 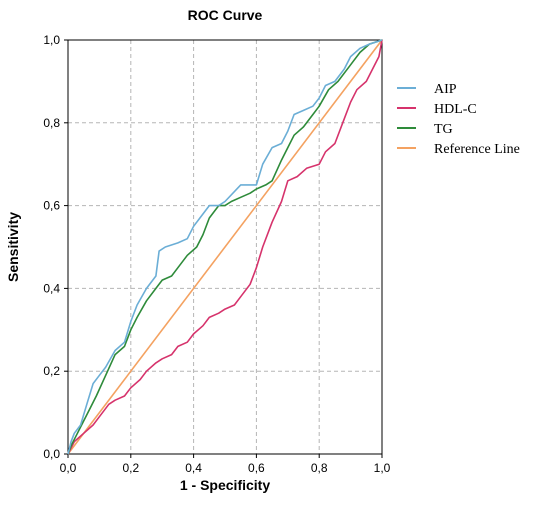 I want to click on y-tick-label: 0,2, so click(x=51, y=371).